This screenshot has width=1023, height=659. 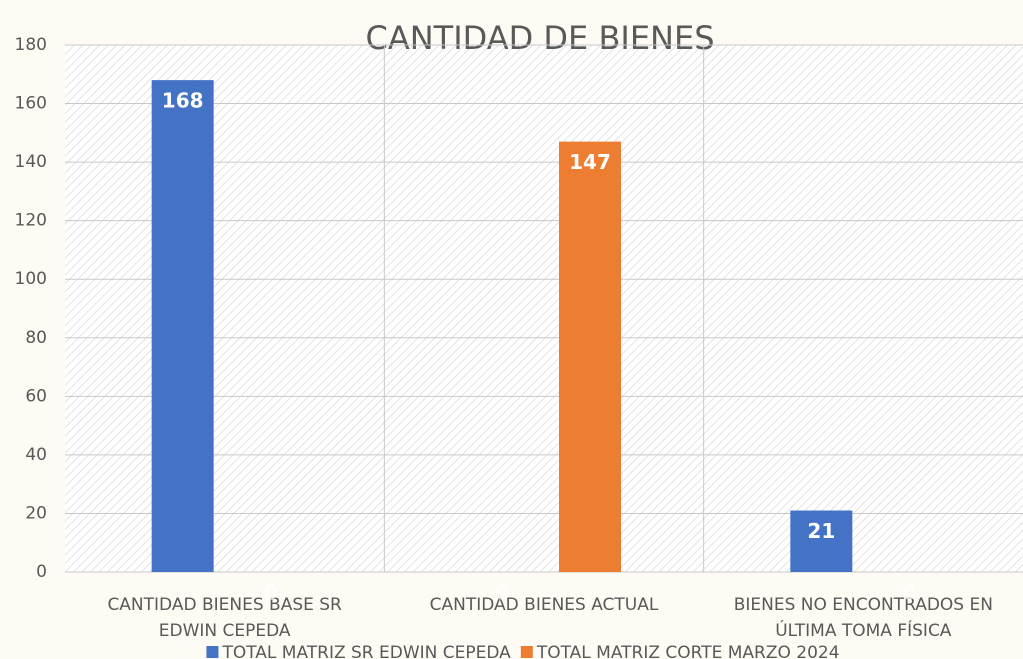 What do you see at coordinates (31, 221) in the screenshot?
I see `y-tick-label: 120` at bounding box center [31, 221].